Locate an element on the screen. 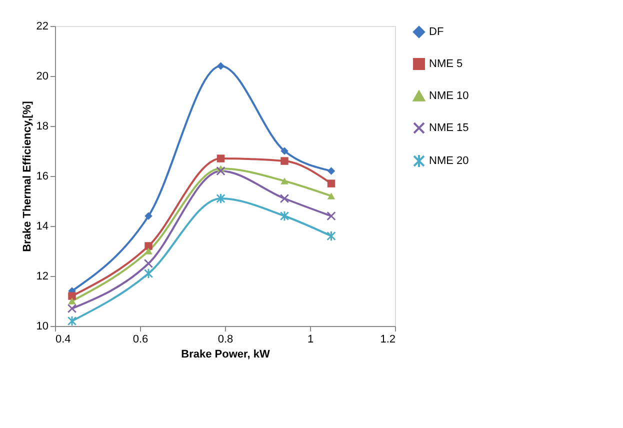 The image size is (623, 428). x-tick-label: 1.2 is located at coordinates (388, 340).